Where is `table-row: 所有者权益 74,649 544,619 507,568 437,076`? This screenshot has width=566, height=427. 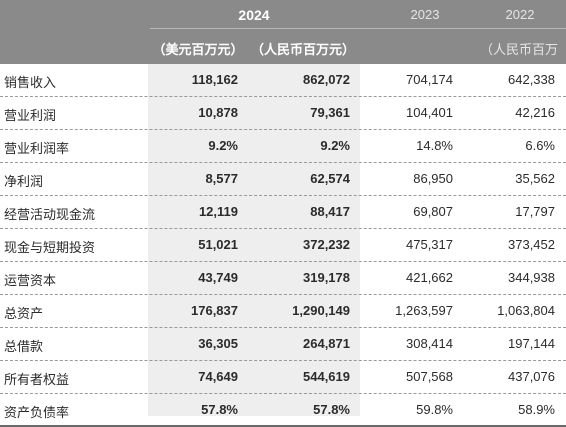
table-row: 所有者权益 74,649 544,619 507,568 437,076 is located at coordinates (283, 377).